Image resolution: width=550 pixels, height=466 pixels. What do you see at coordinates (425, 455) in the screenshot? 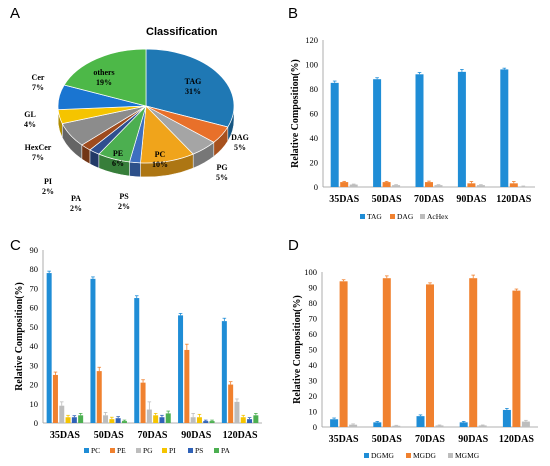
I see `legend-label-mgdg: MGDG` at bounding box center [425, 455].